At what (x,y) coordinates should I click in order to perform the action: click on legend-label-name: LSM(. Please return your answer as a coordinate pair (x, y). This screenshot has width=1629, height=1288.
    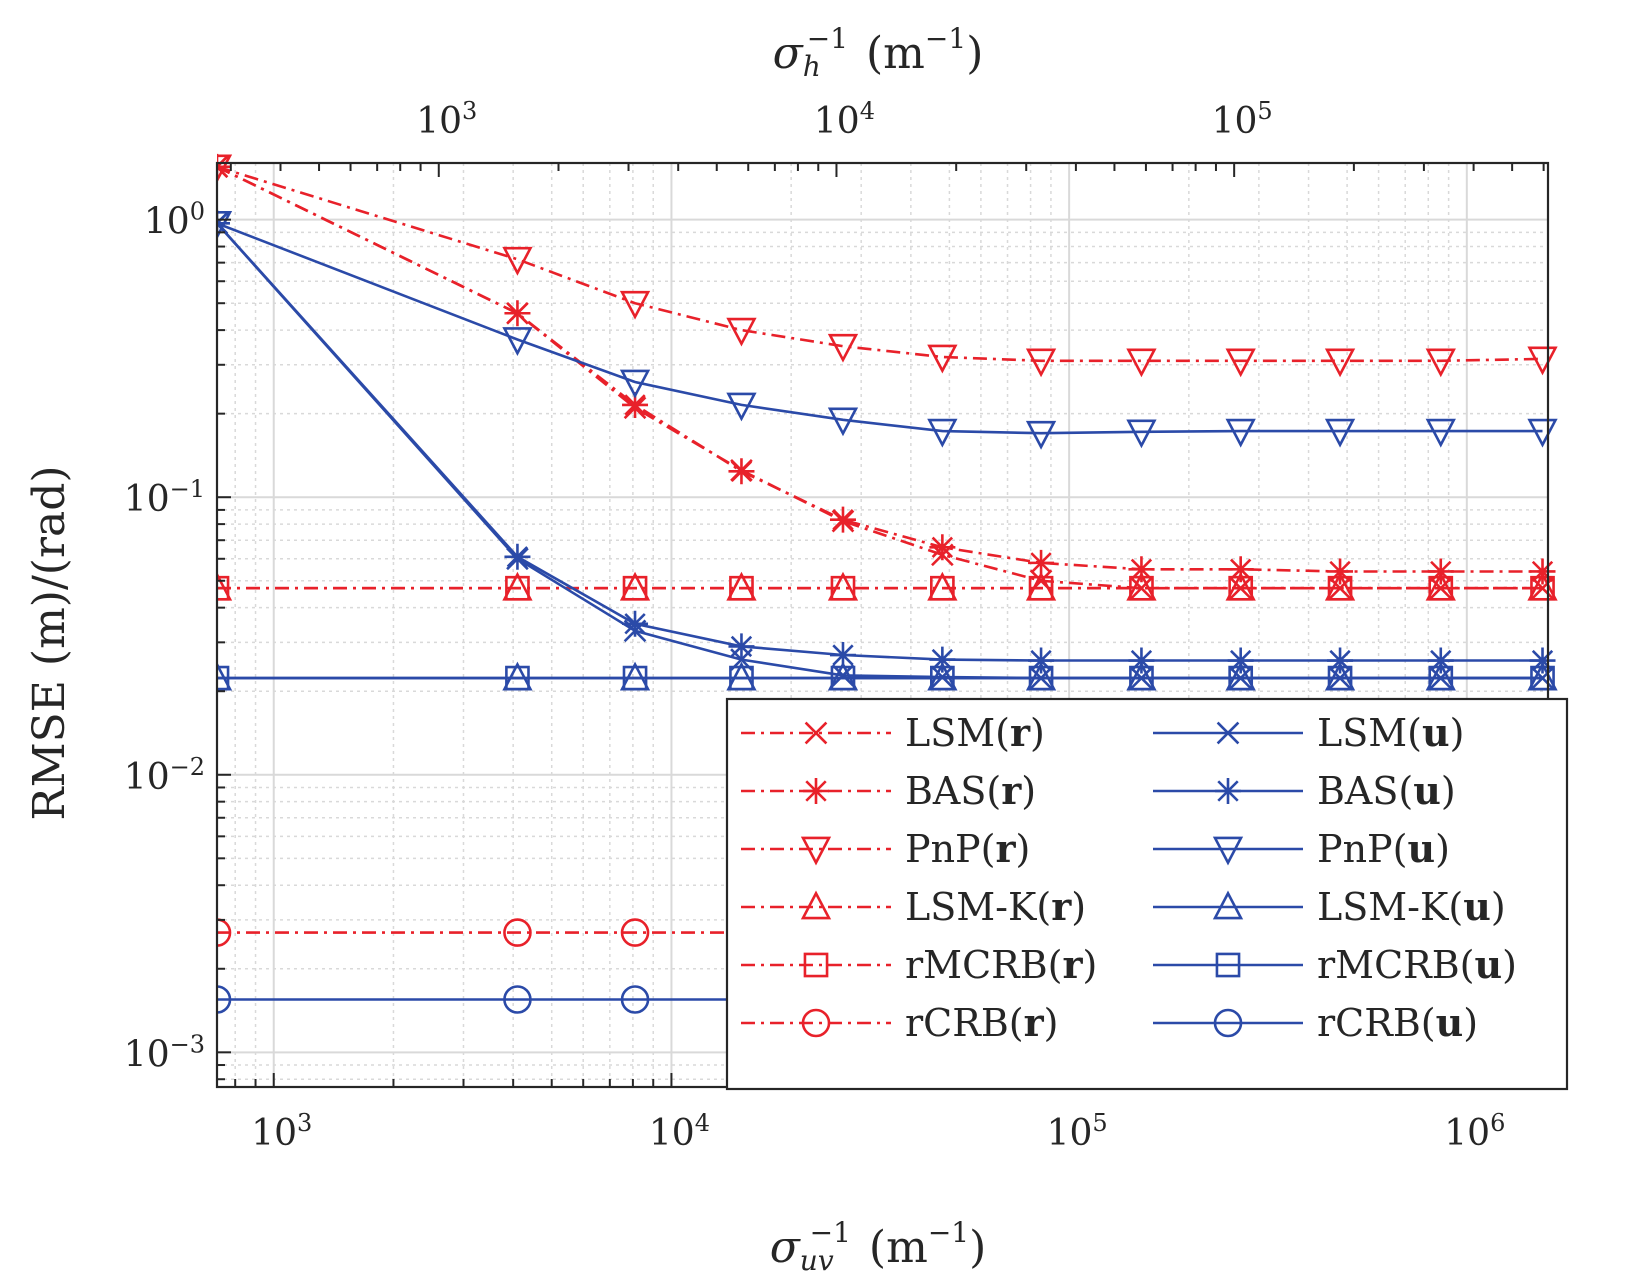
    Looking at the image, I should click on (957, 733).